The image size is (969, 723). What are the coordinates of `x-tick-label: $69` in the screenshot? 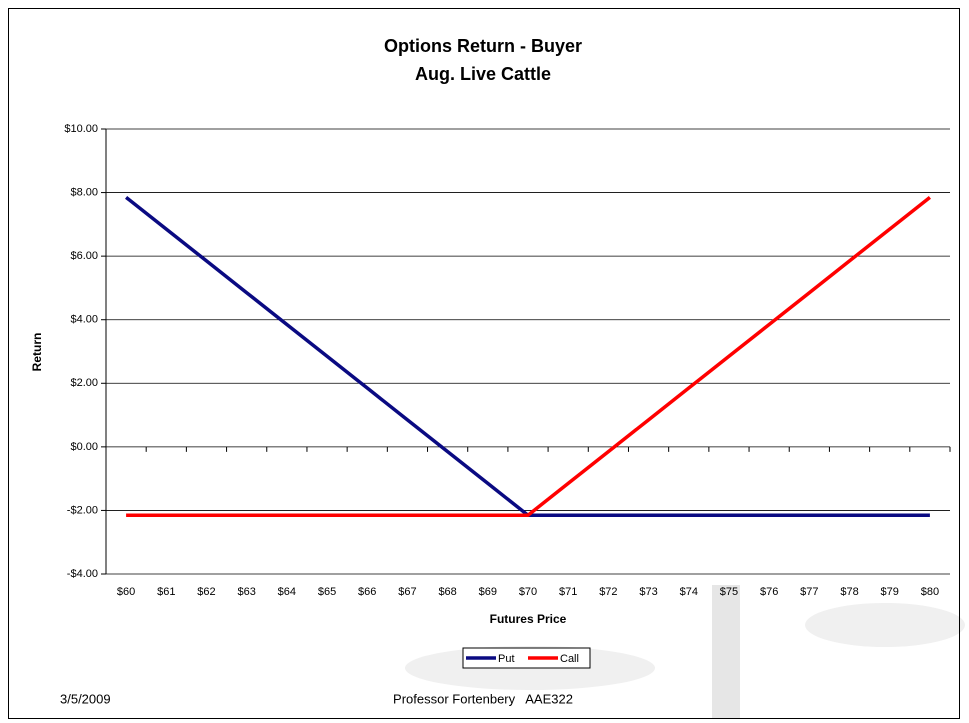 It's located at (488, 592).